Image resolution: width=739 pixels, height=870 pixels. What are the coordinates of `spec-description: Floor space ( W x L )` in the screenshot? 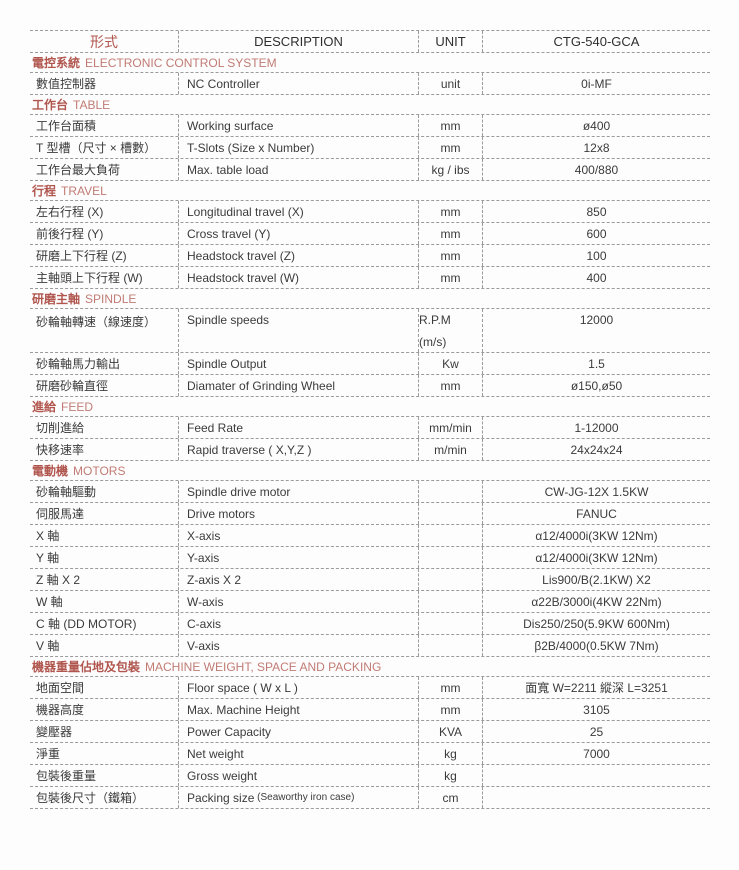 It's located at (298, 687).